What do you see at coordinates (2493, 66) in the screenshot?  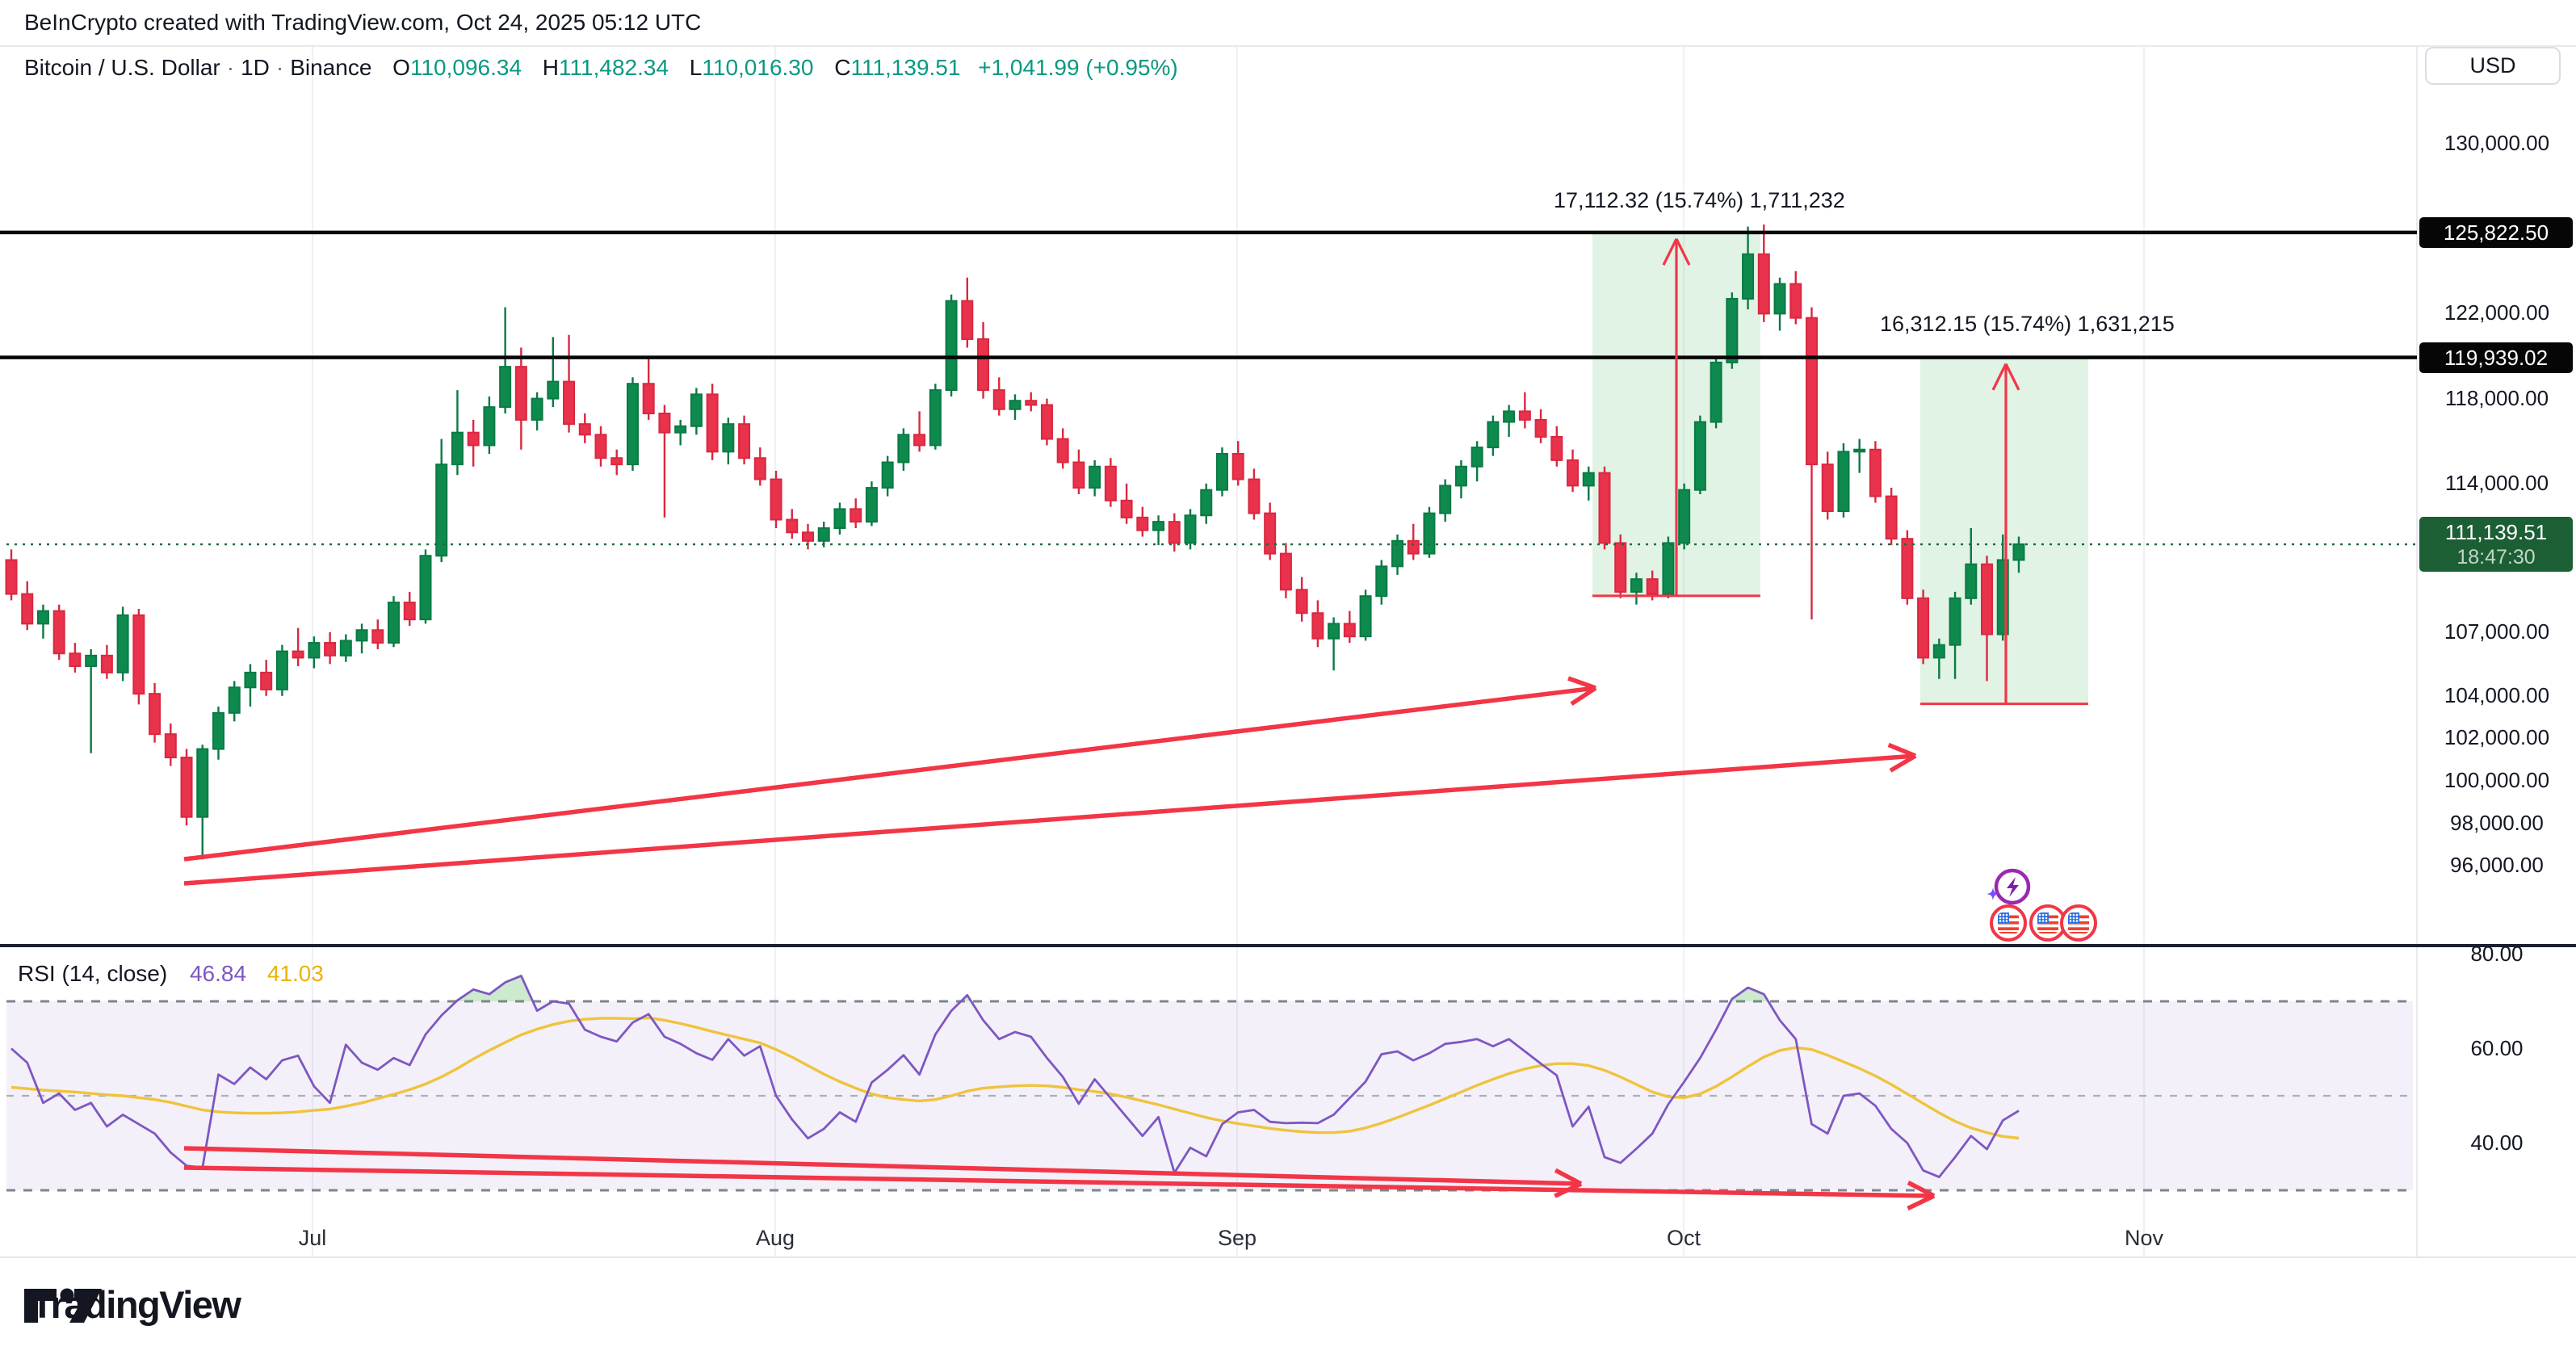 I see `currency-toggle-button: USD` at bounding box center [2493, 66].